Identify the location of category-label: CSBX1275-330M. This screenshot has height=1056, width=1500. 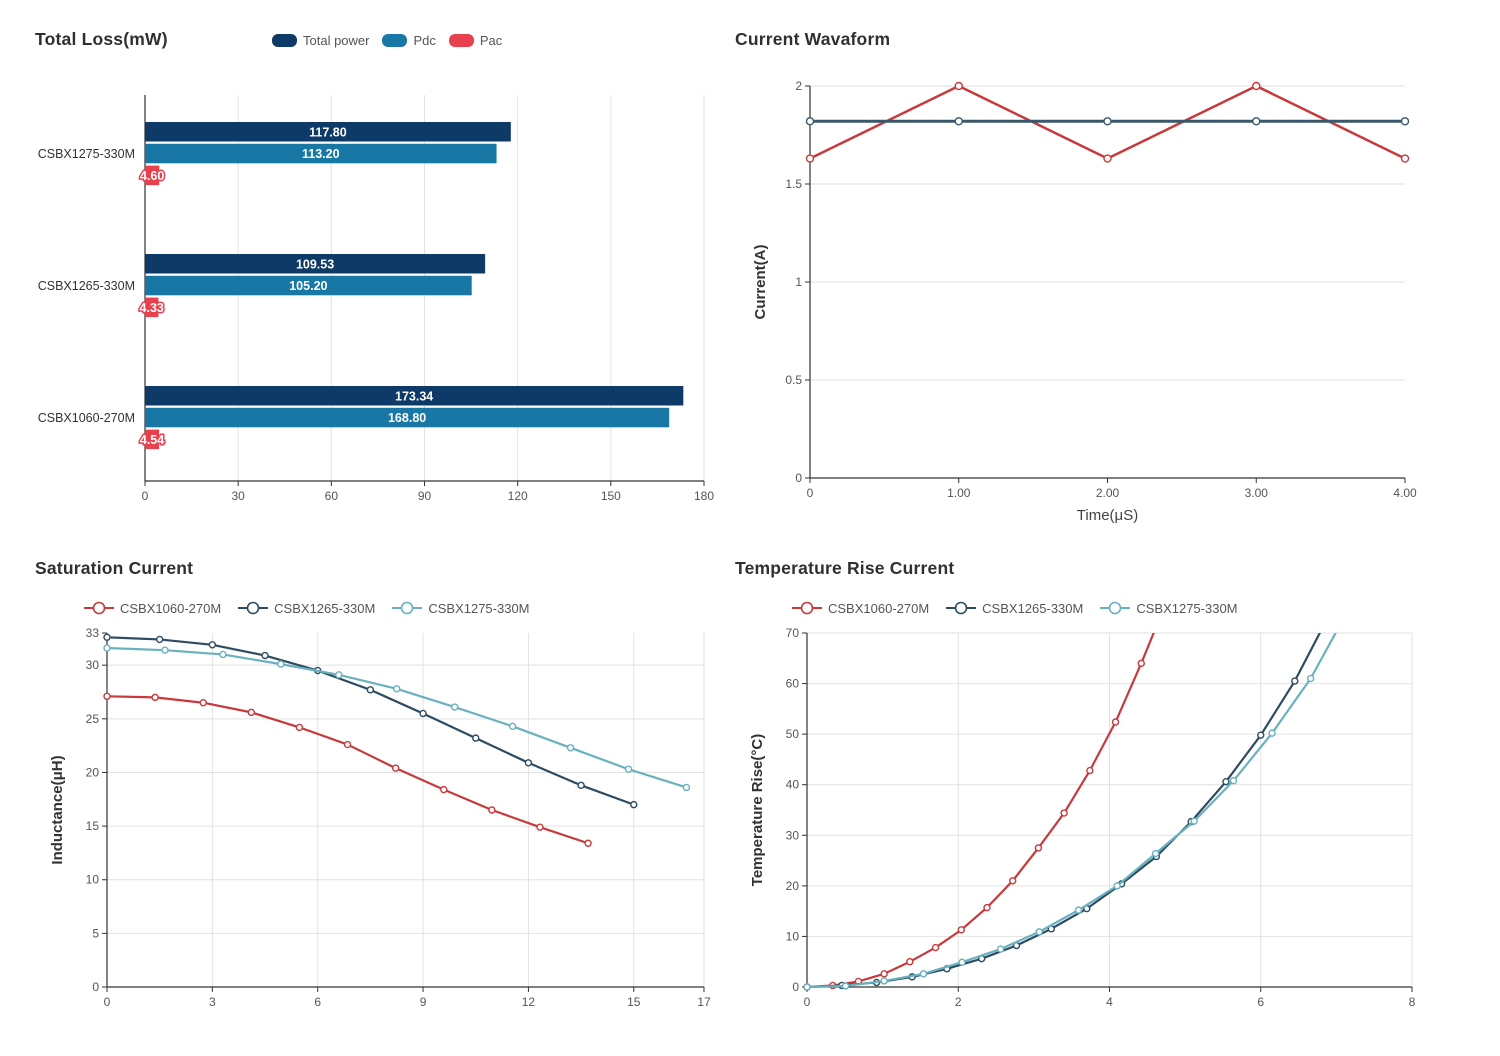
(86, 154).